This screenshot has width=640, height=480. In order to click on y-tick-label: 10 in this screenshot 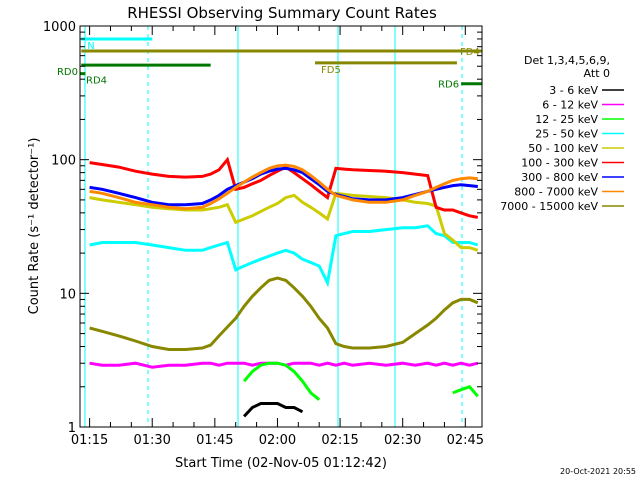, I will do `click(67, 294)`.